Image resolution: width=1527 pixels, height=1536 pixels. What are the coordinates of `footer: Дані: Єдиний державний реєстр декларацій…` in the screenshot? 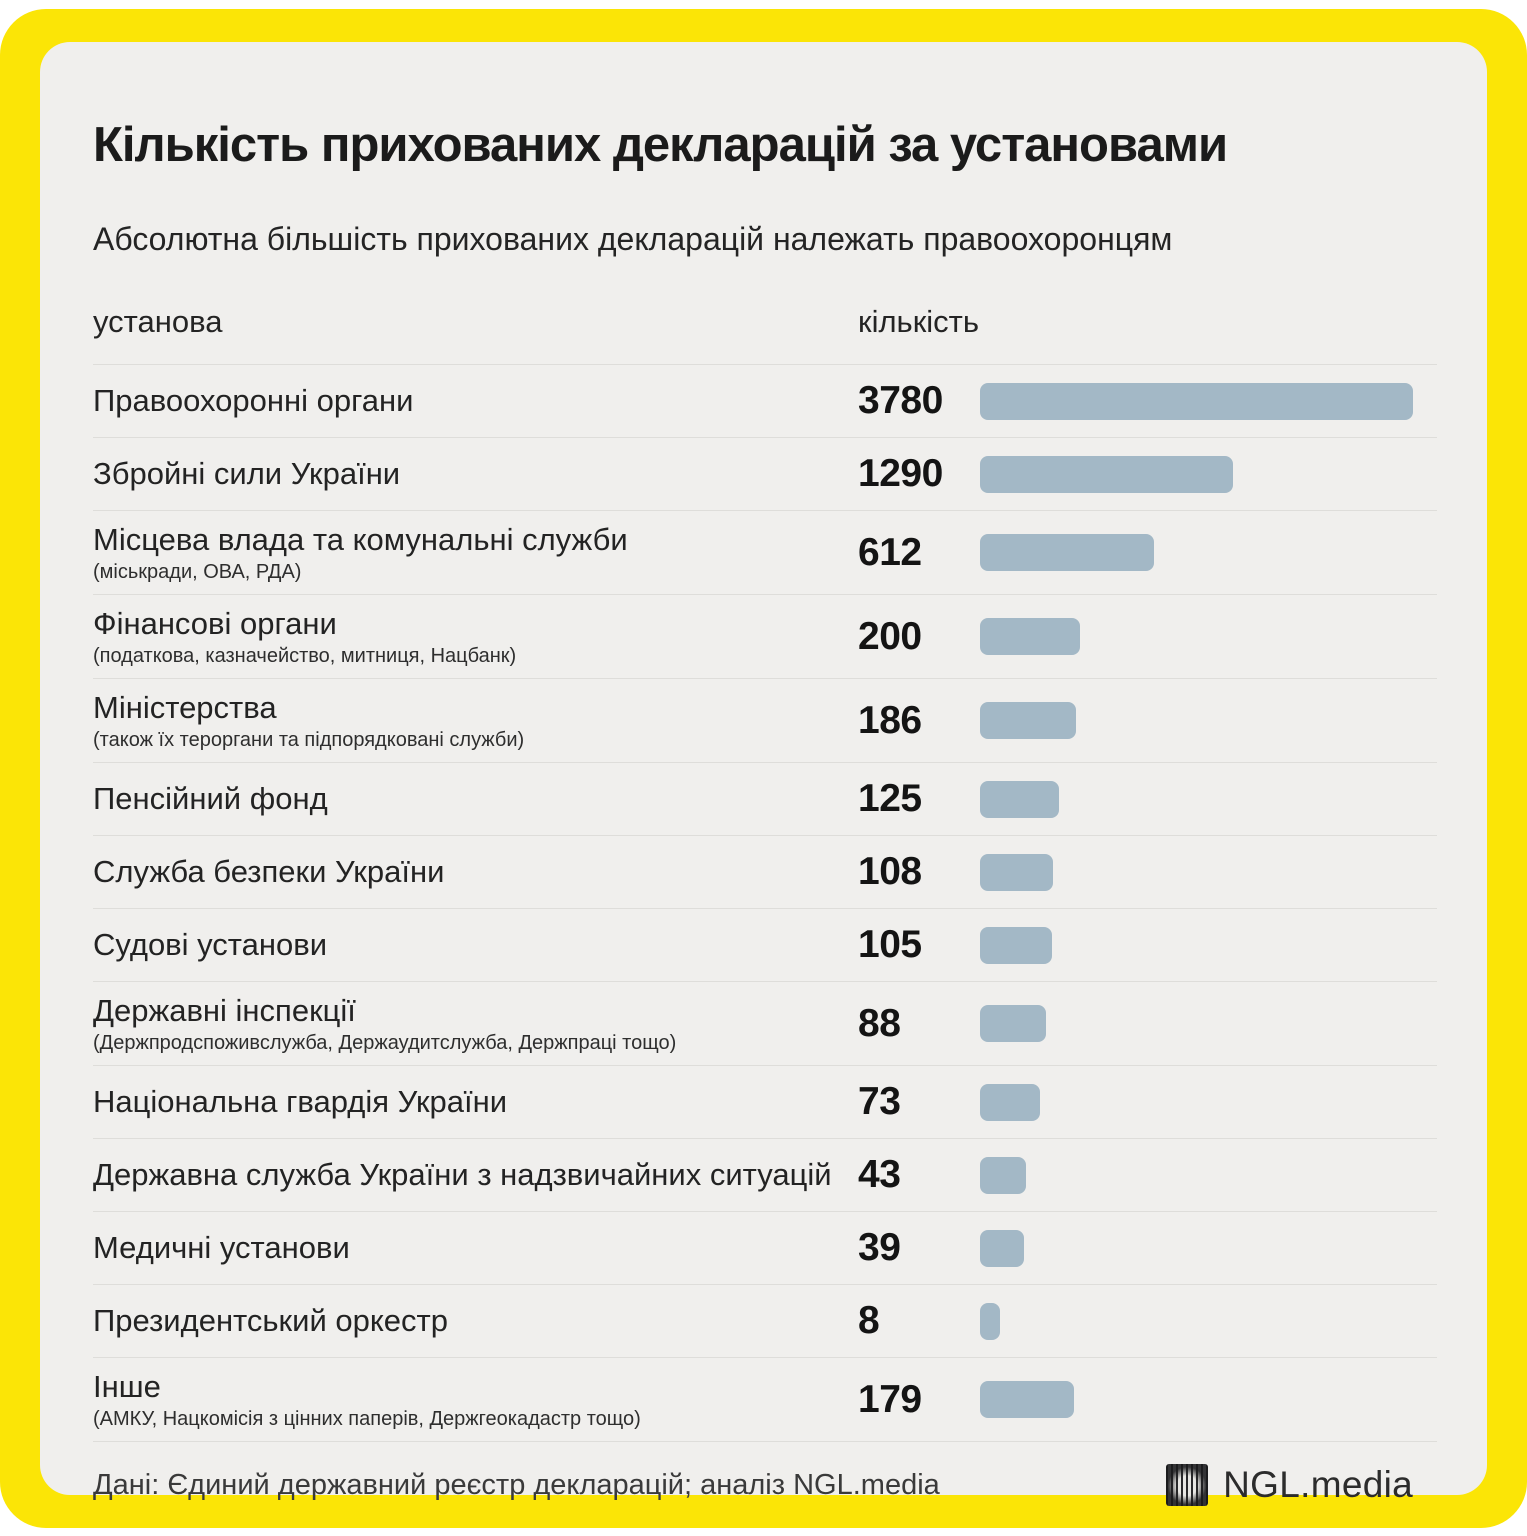 It's located at (765, 1474).